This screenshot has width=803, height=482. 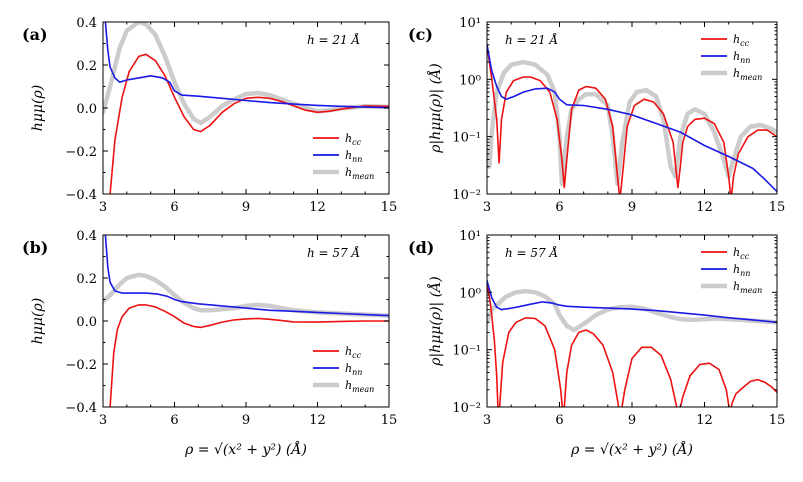 What do you see at coordinates (435, 108) in the screenshot?
I see `ylabel-c: ρ|hμμ(ρ)| (Å)` at bounding box center [435, 108].